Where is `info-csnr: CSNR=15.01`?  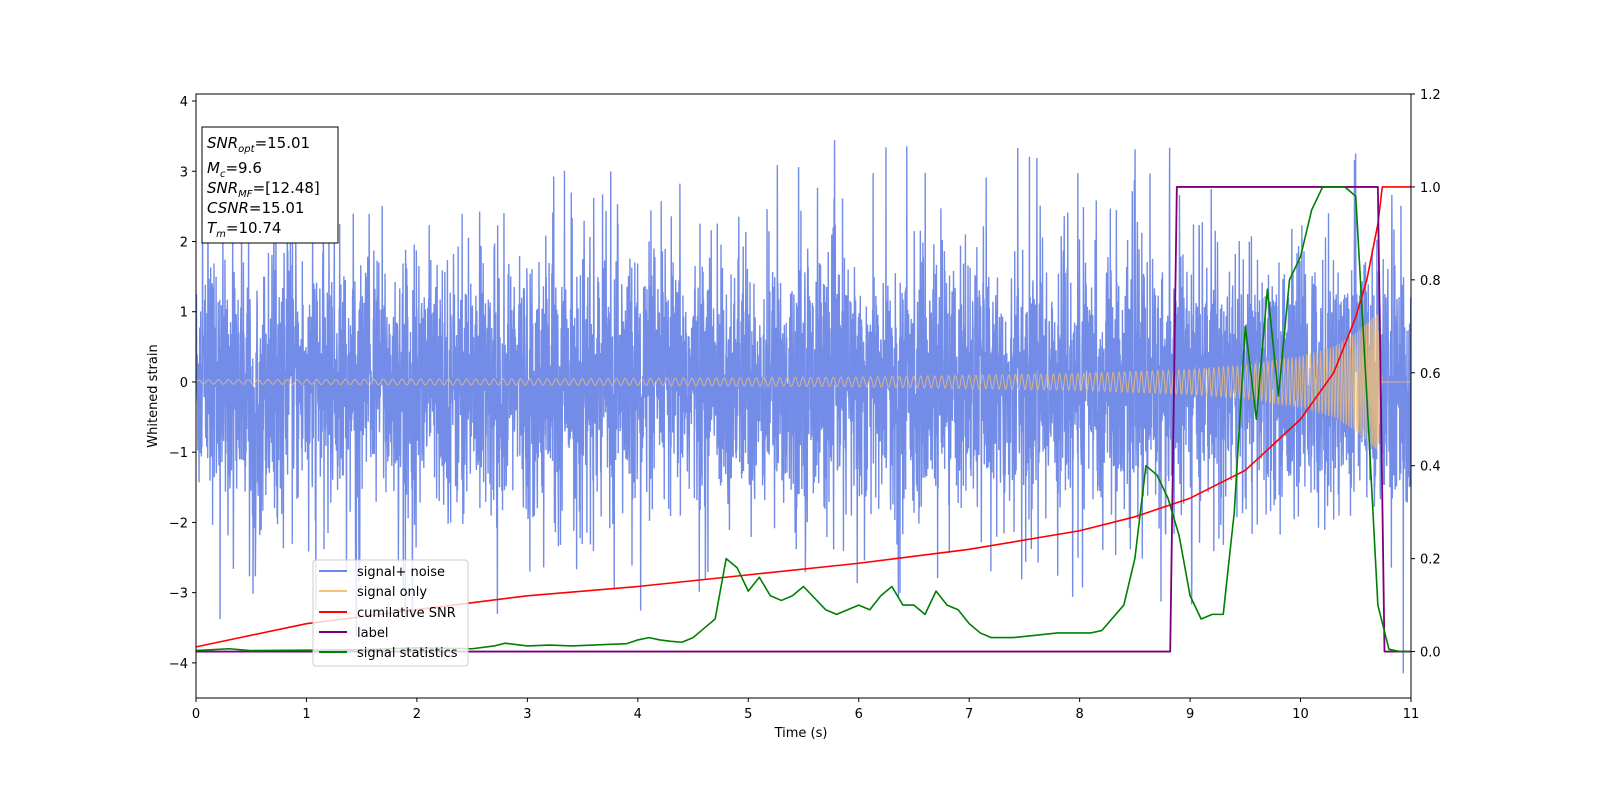 info-csnr: CSNR=15.01 is located at coordinates (255, 208).